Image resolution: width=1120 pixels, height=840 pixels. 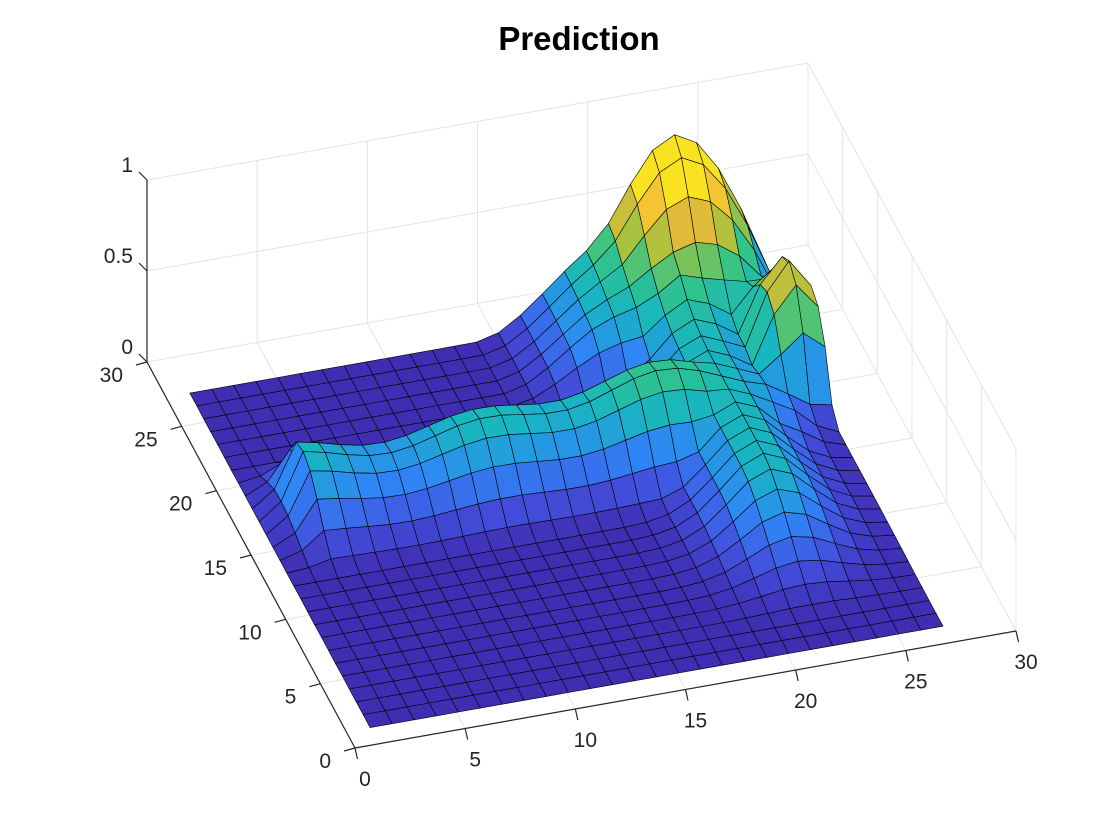 What do you see at coordinates (585, 740) in the screenshot?
I see `x-tick-label: 10` at bounding box center [585, 740].